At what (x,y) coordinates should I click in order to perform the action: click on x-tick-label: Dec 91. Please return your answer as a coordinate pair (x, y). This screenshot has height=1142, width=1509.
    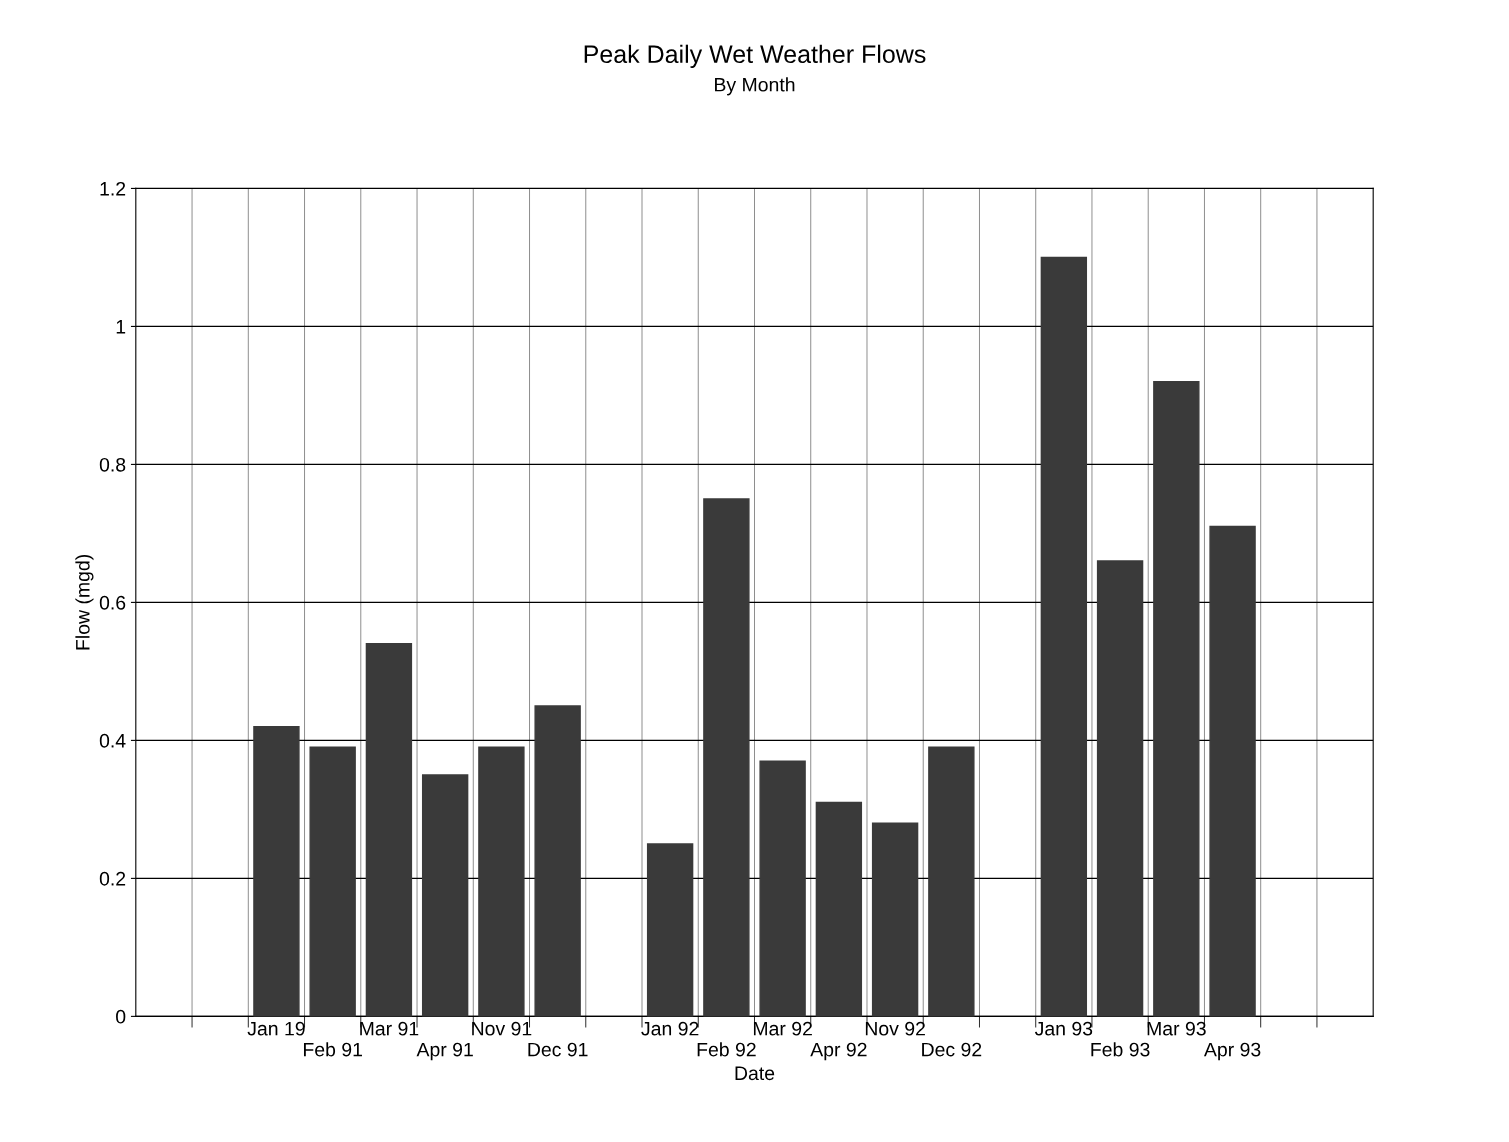
    Looking at the image, I should click on (558, 1049).